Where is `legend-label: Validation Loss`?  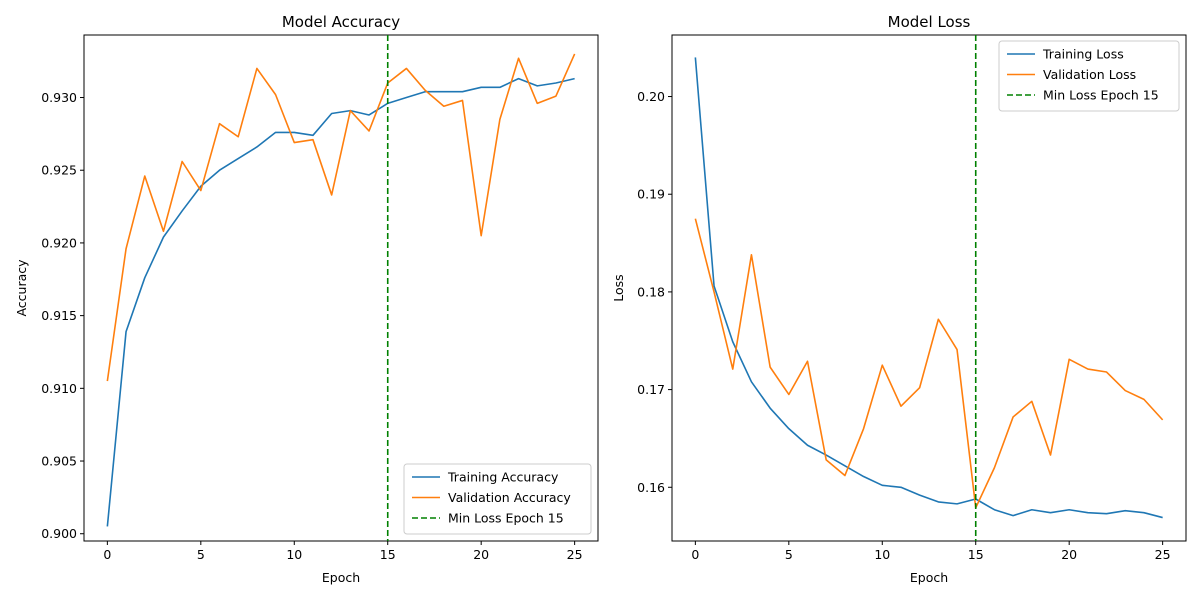
legend-label: Validation Loss is located at coordinates (1089, 74).